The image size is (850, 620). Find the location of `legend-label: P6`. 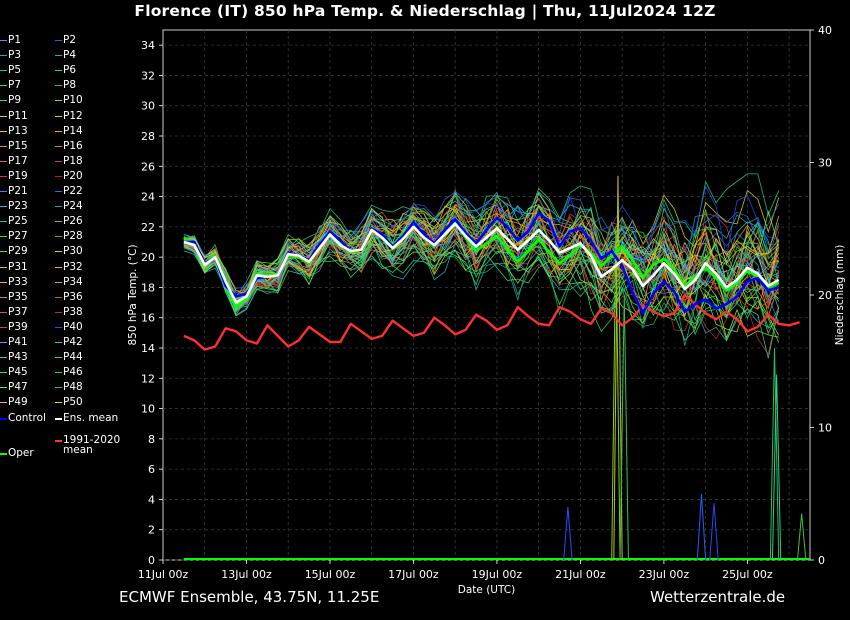

legend-label: P6 is located at coordinates (70, 70).